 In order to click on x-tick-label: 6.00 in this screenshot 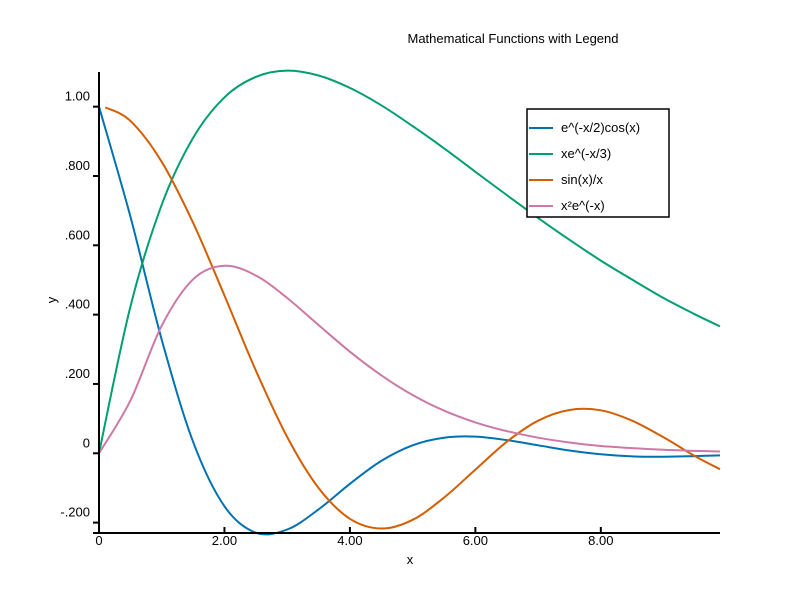, I will do `click(475, 540)`.